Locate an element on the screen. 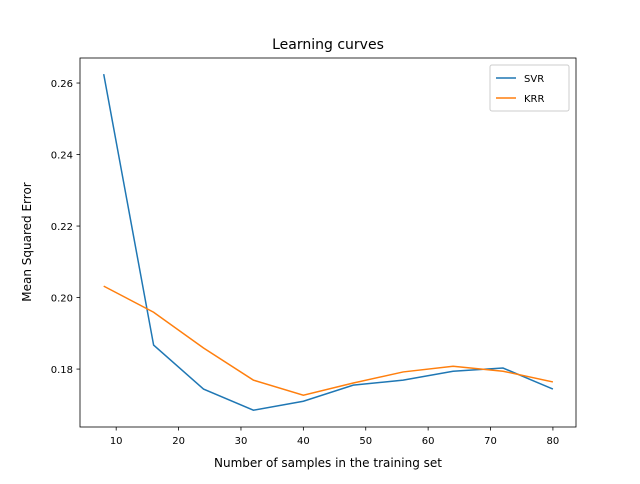 This screenshot has width=640, height=484. y-tick-label: 0.20 is located at coordinates (62, 299).